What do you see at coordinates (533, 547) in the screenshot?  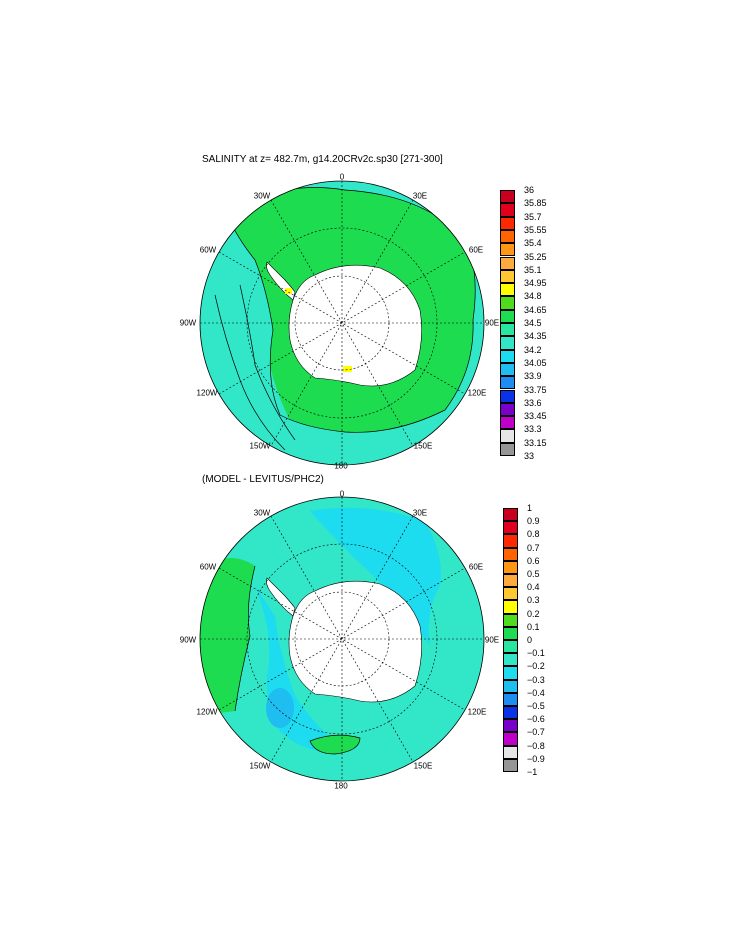 I see `bottom-colorbar-label: 0.7` at bounding box center [533, 547].